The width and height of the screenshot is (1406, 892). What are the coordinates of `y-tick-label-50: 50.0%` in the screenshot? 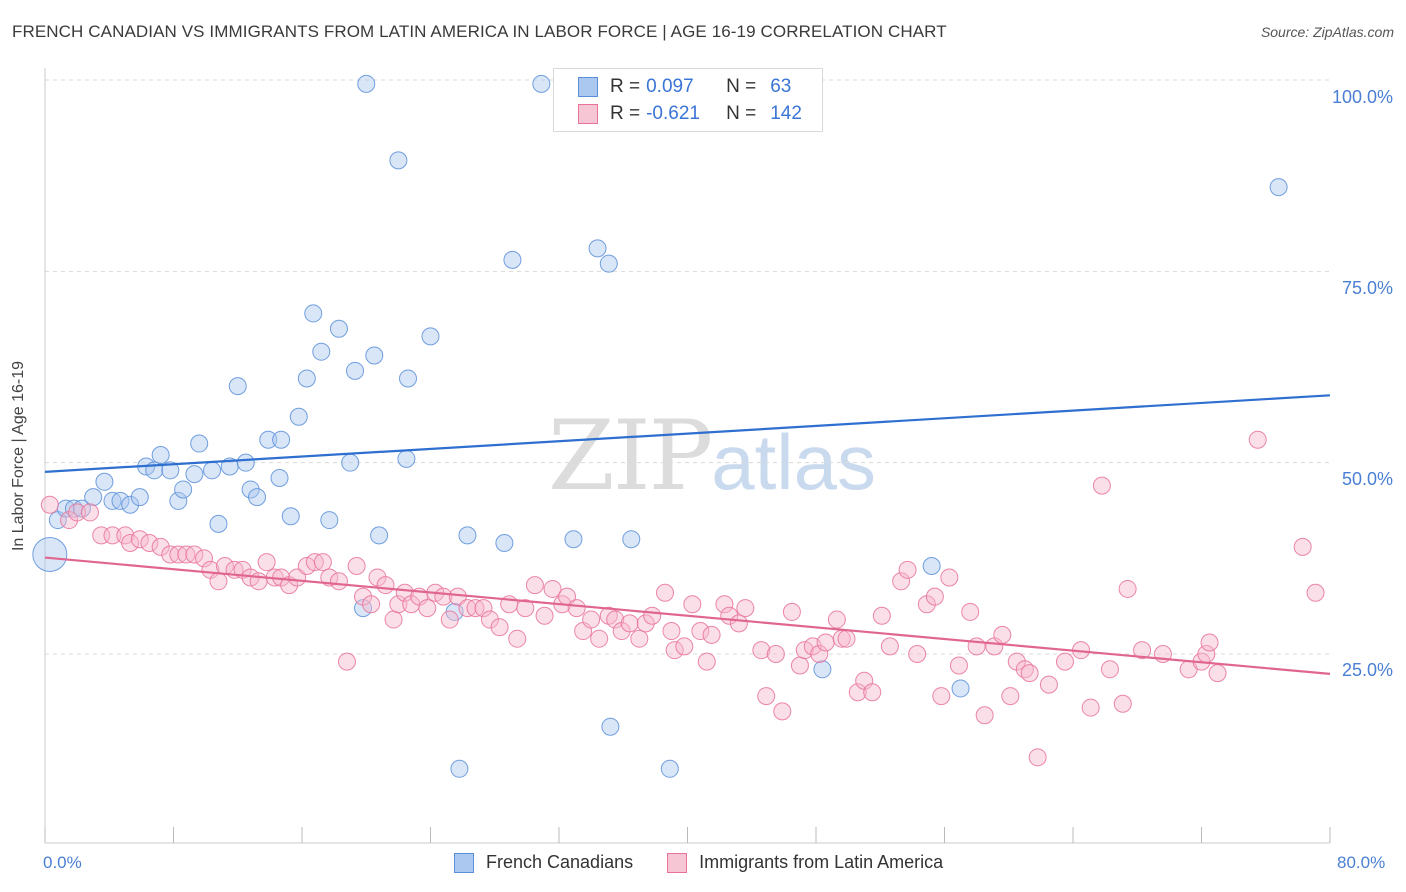 It's located at (1367, 479).